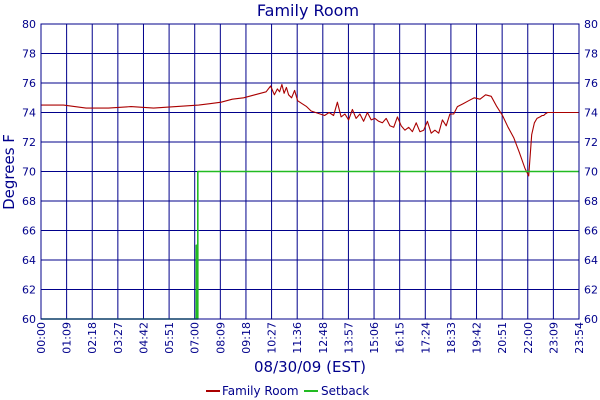  Describe the element at coordinates (345, 391) in the screenshot. I see `legend-label-setback: Setback` at that location.